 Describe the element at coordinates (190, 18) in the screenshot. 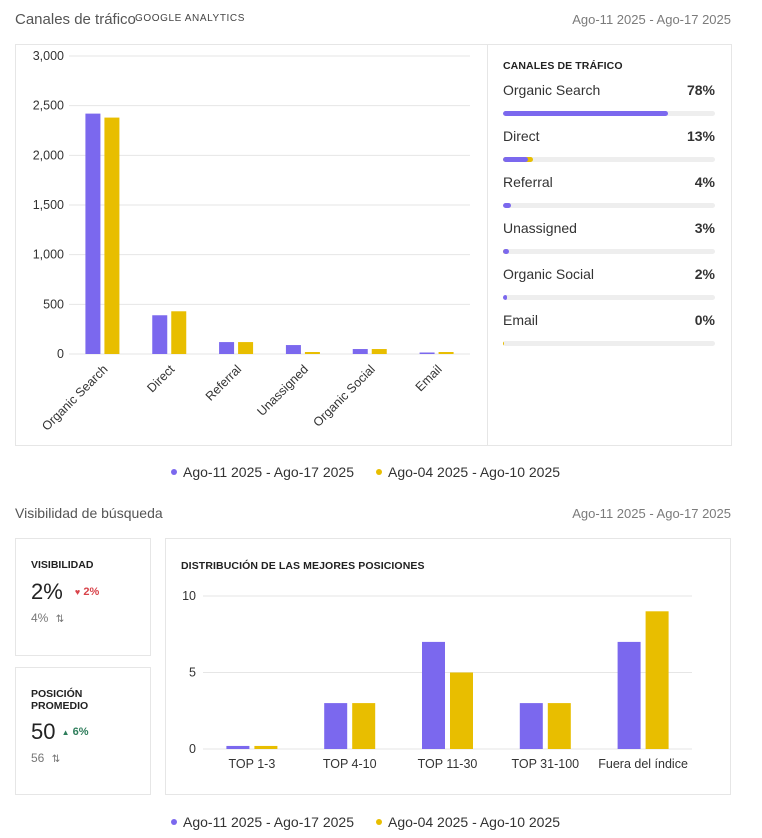

I see `google-analytics-badge: GOOGLE ANALYTICS` at that location.